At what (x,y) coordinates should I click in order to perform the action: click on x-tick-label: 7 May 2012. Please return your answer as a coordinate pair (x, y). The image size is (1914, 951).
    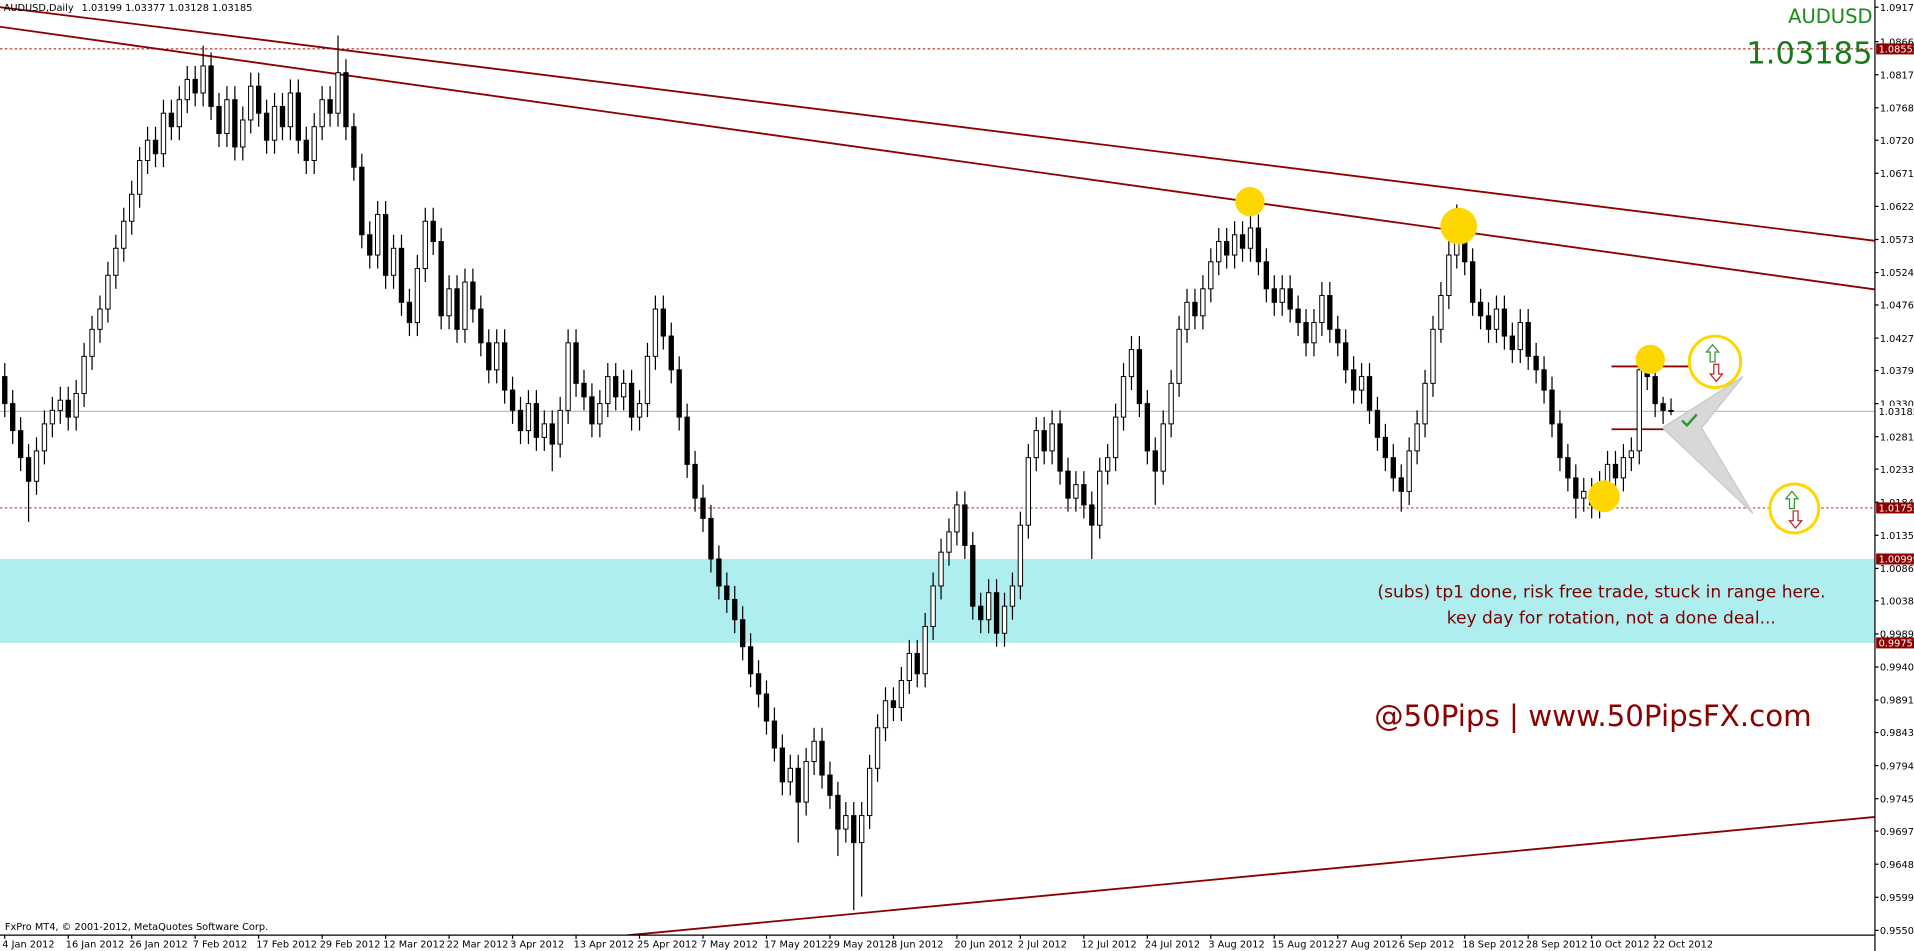
    Looking at the image, I should click on (729, 944).